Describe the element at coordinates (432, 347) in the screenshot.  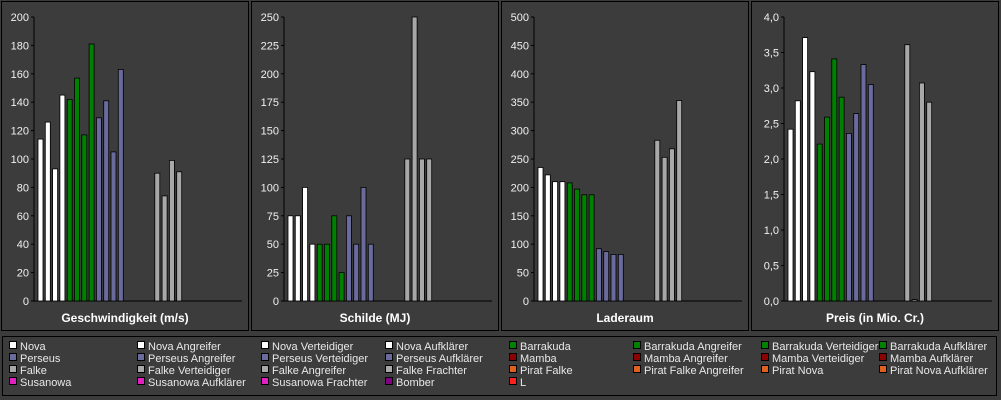
I see `legend-label: Nova Aufklärer` at that location.